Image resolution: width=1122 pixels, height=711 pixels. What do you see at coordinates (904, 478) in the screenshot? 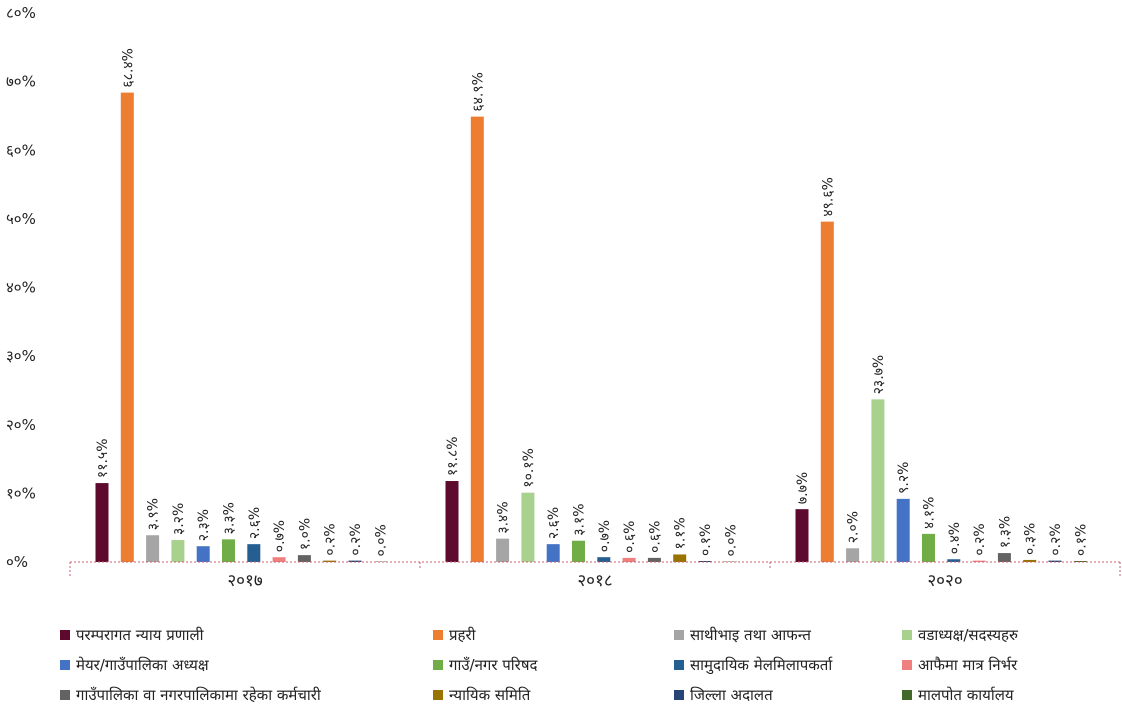
I see `data-label: ९.२%` at bounding box center [904, 478].